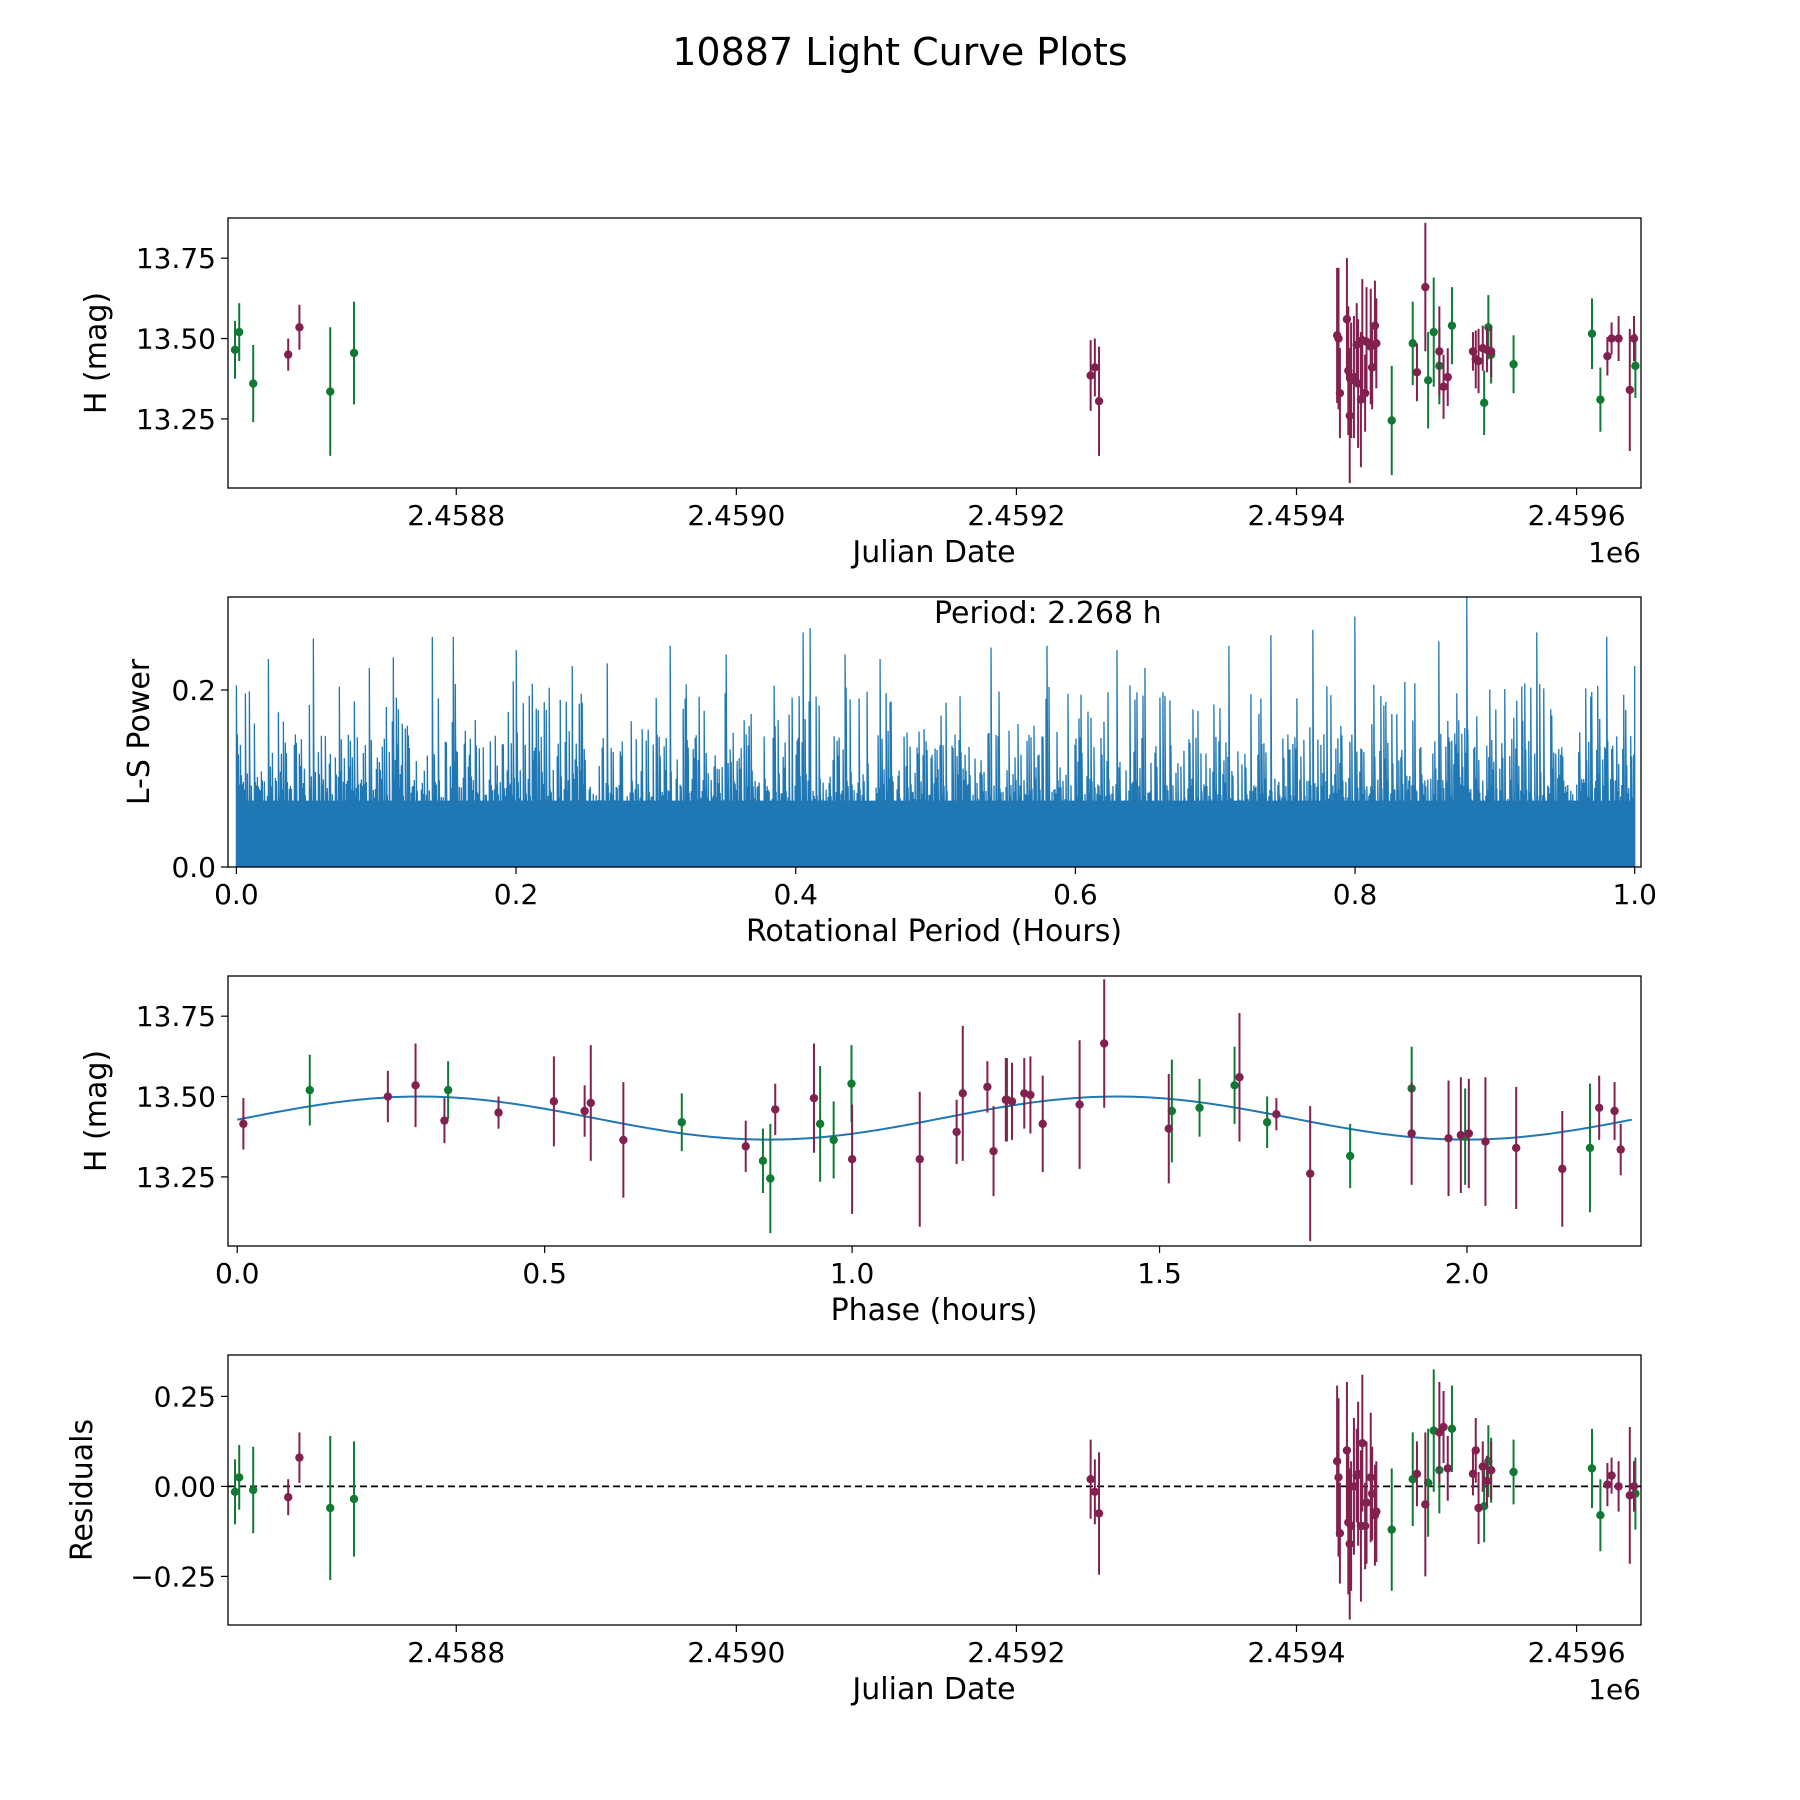  What do you see at coordinates (932, 552) in the screenshot?
I see `light-curve-x-label: Julian Date` at bounding box center [932, 552].